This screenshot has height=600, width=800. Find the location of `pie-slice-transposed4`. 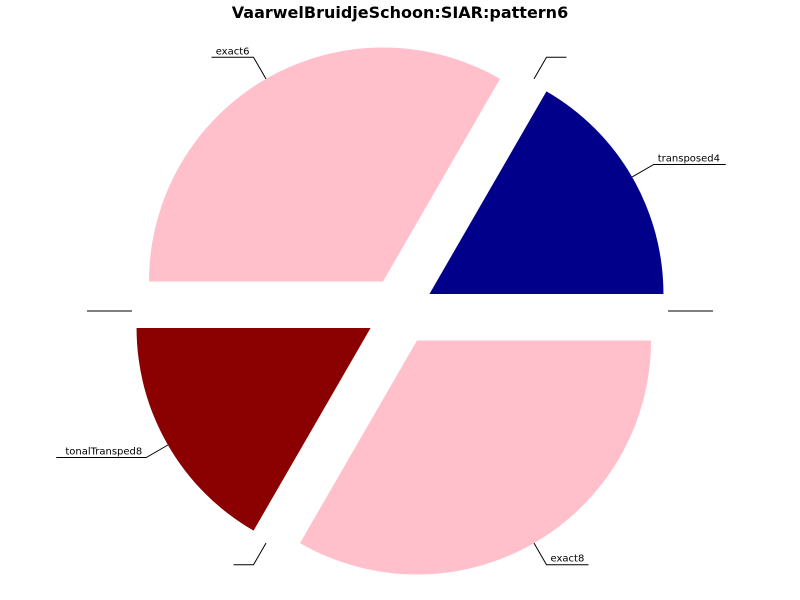

pie-slice-transposed4 is located at coordinates (546, 192).